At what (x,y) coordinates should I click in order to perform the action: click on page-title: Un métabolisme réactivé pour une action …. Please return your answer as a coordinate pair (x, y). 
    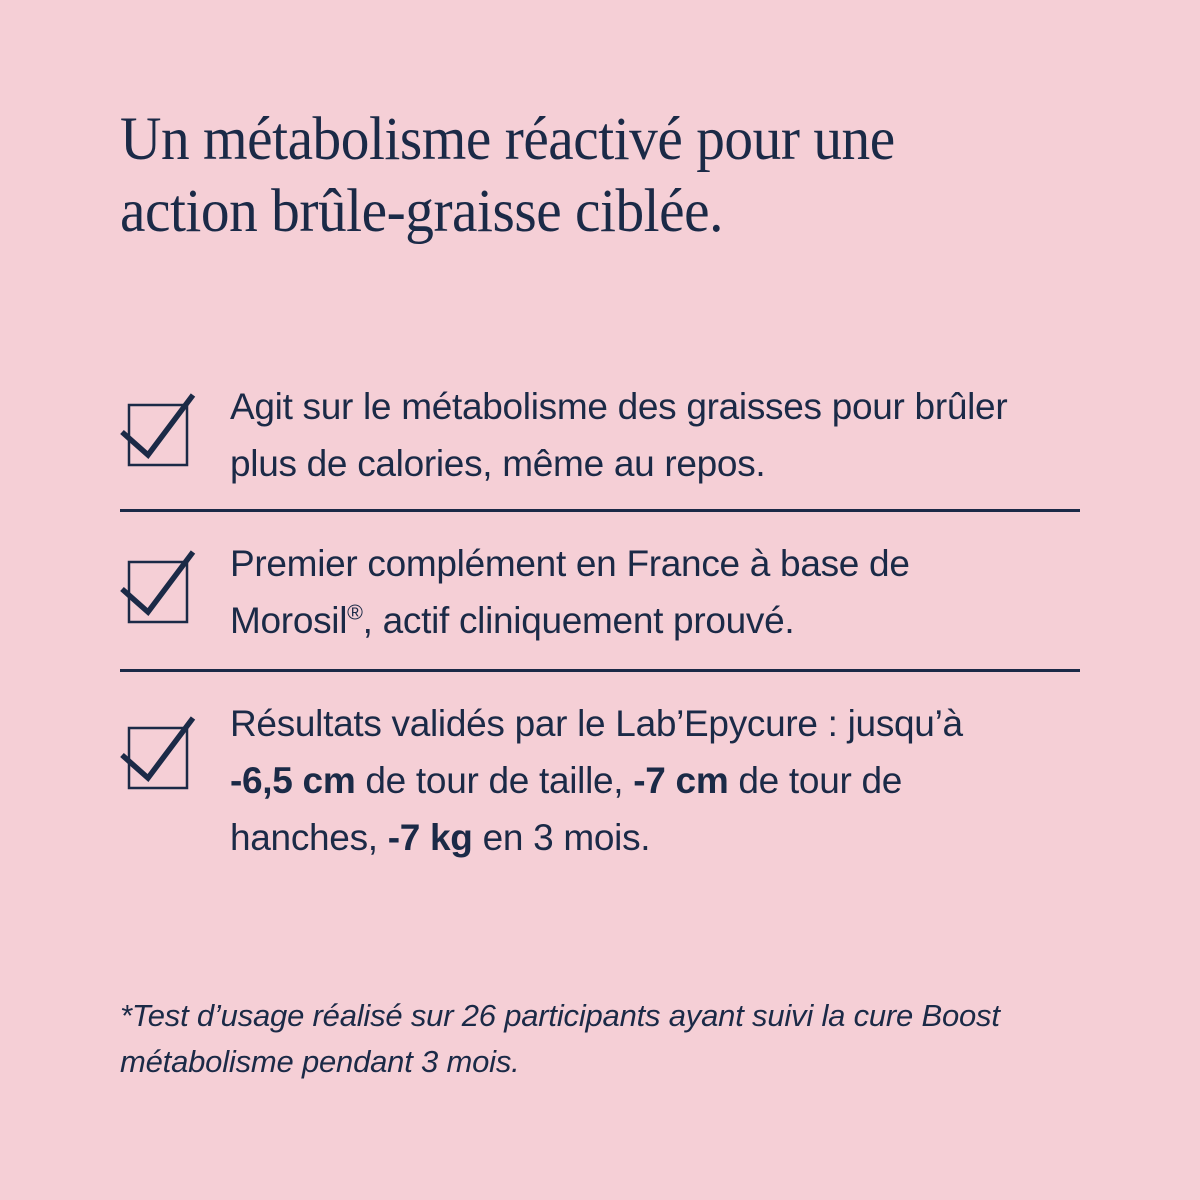
    Looking at the image, I should click on (507, 176).